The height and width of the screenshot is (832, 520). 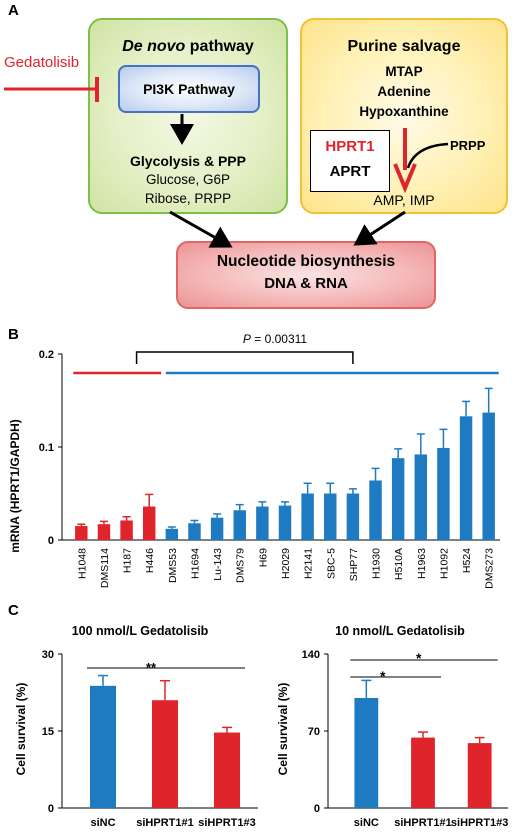 What do you see at coordinates (286, 563) in the screenshot?
I see `panel-b-category-label: H2029` at bounding box center [286, 563].